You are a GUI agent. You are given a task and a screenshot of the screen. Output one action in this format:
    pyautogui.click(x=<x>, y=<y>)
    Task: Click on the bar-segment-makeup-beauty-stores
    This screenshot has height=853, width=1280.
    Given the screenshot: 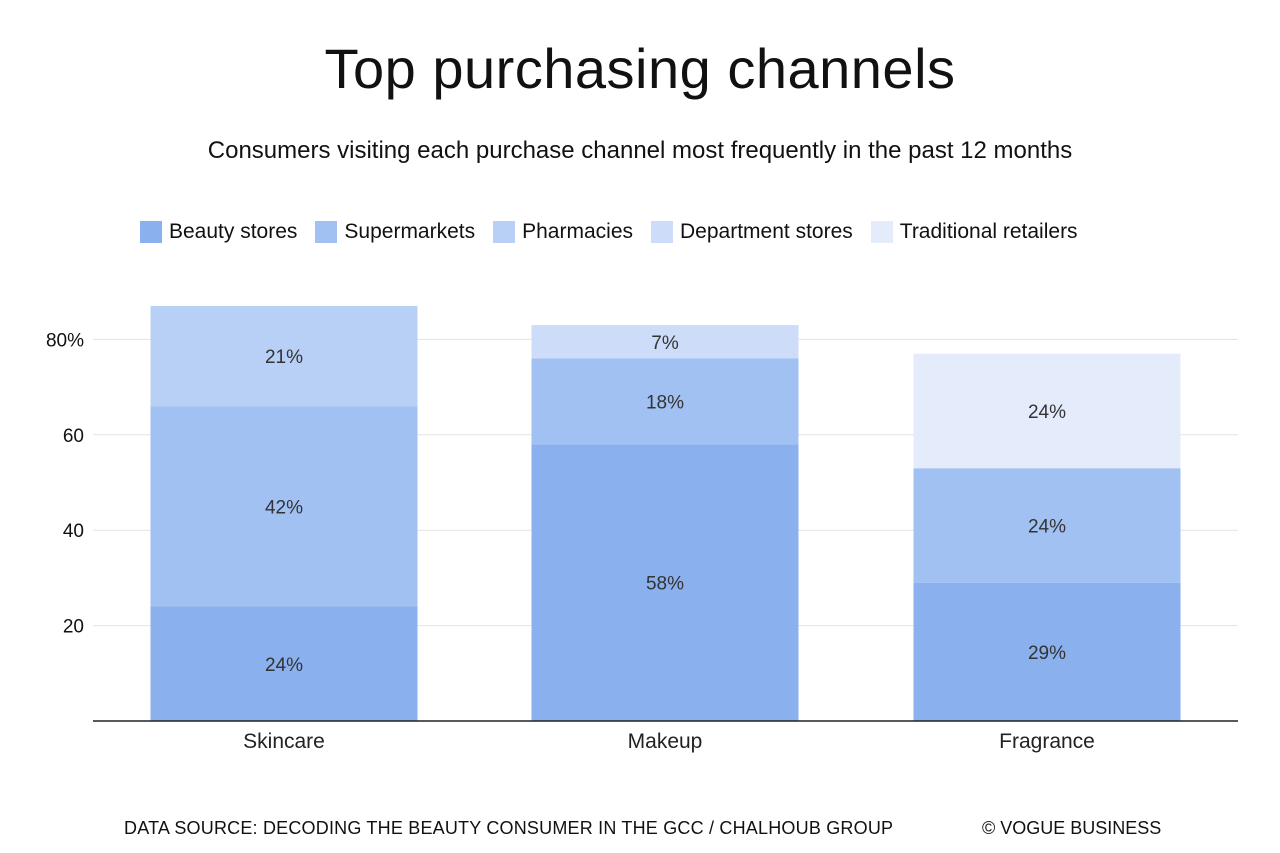 What is the action you would take?
    pyautogui.click(x=665, y=582)
    